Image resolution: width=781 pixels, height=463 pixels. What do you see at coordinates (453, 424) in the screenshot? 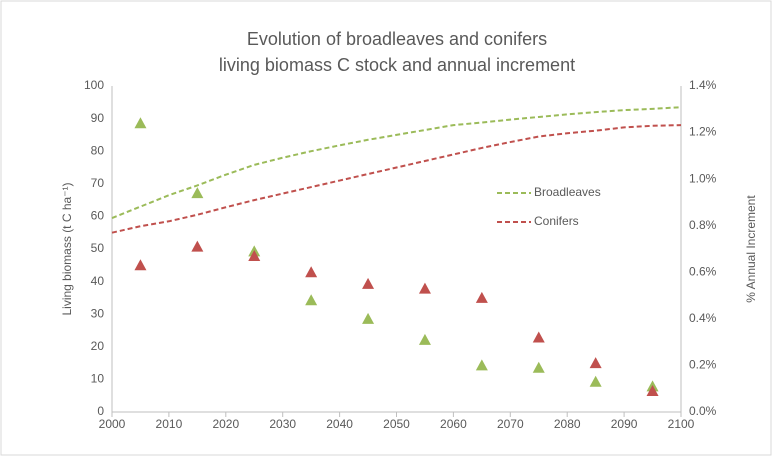
I see `x-tick-label: 2060` at bounding box center [453, 424].